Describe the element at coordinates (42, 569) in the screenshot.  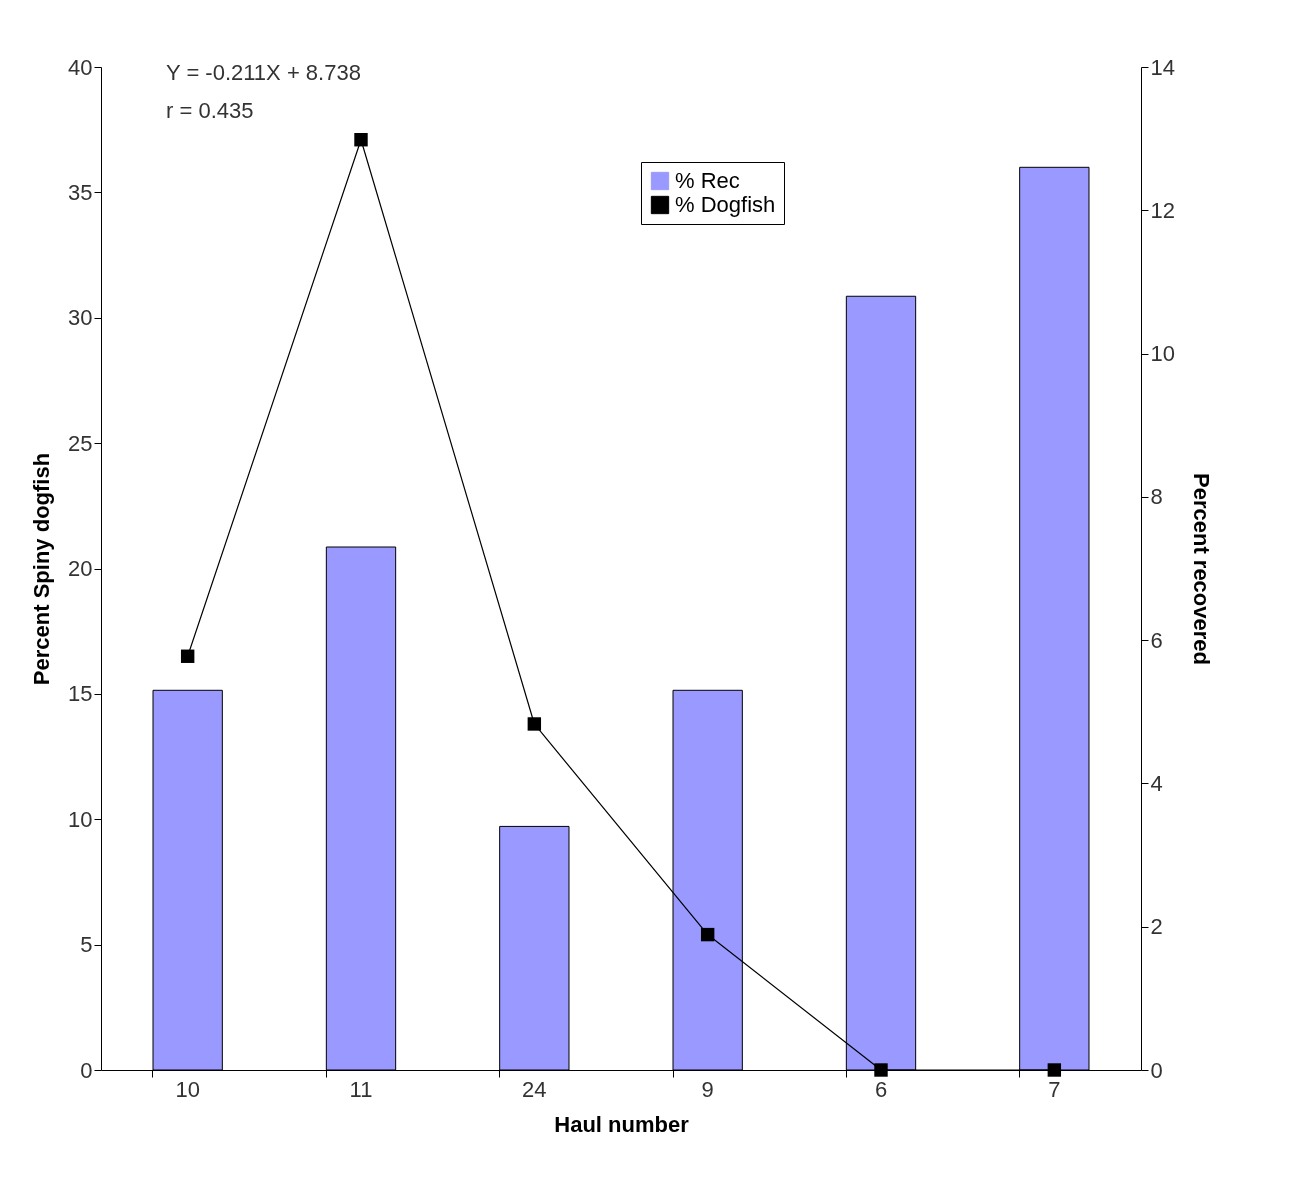
I see `y-axis-title: Percent Spiny dogfish` at that location.